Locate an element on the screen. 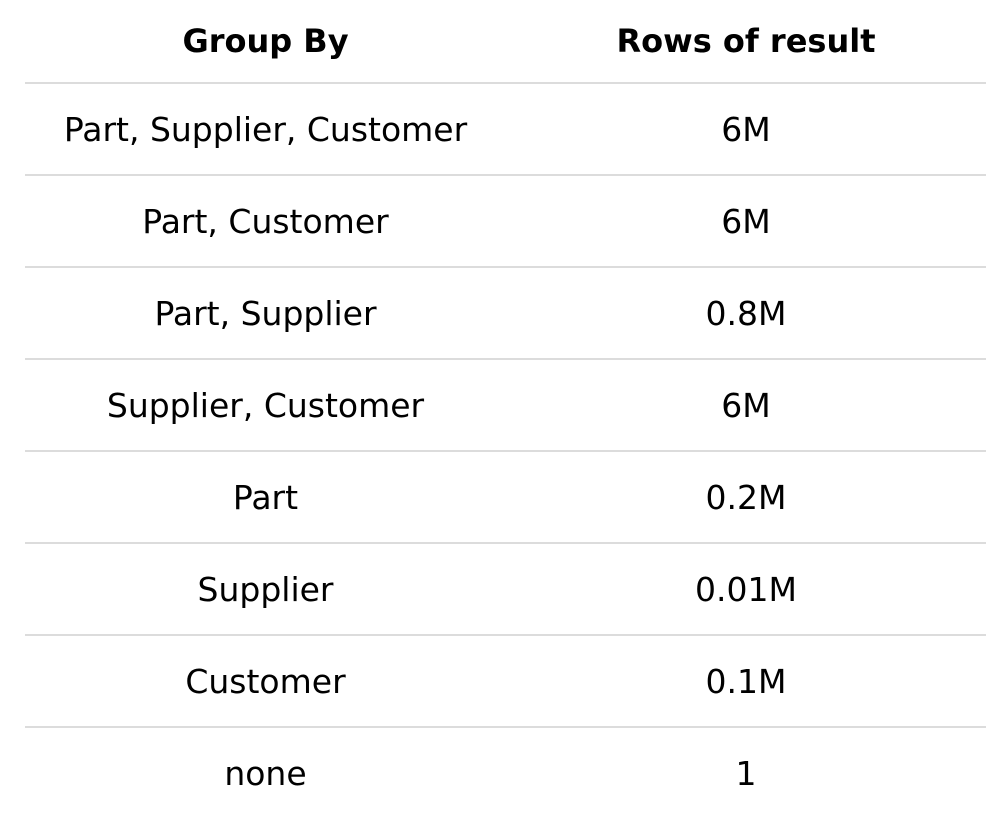 Image resolution: width=988 pixels, height=818 pixels. rows-of-result-cell: 1 is located at coordinates (746, 773).